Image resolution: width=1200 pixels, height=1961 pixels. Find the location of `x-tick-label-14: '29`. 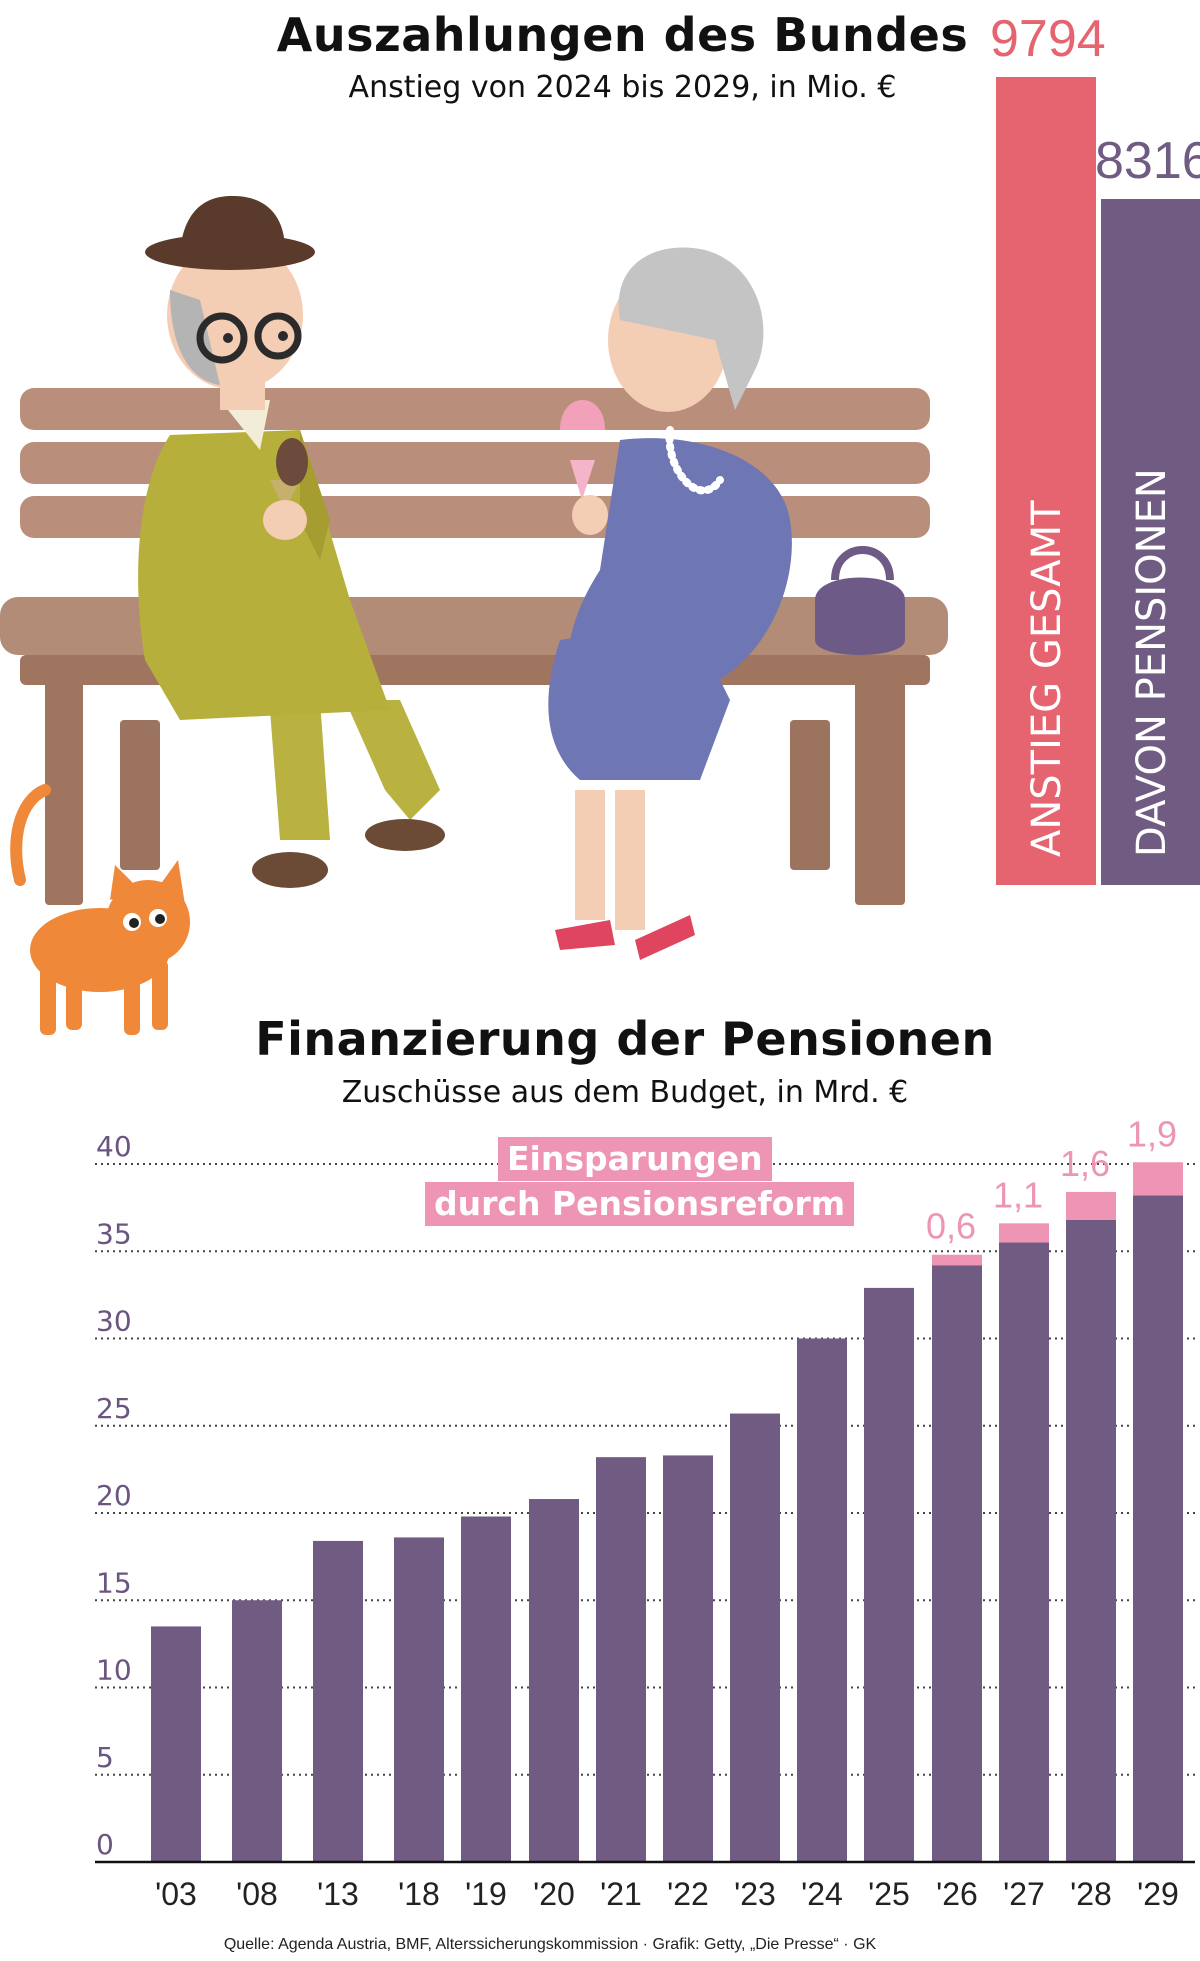

x-tick-label-14: '29 is located at coordinates (1158, 1894).